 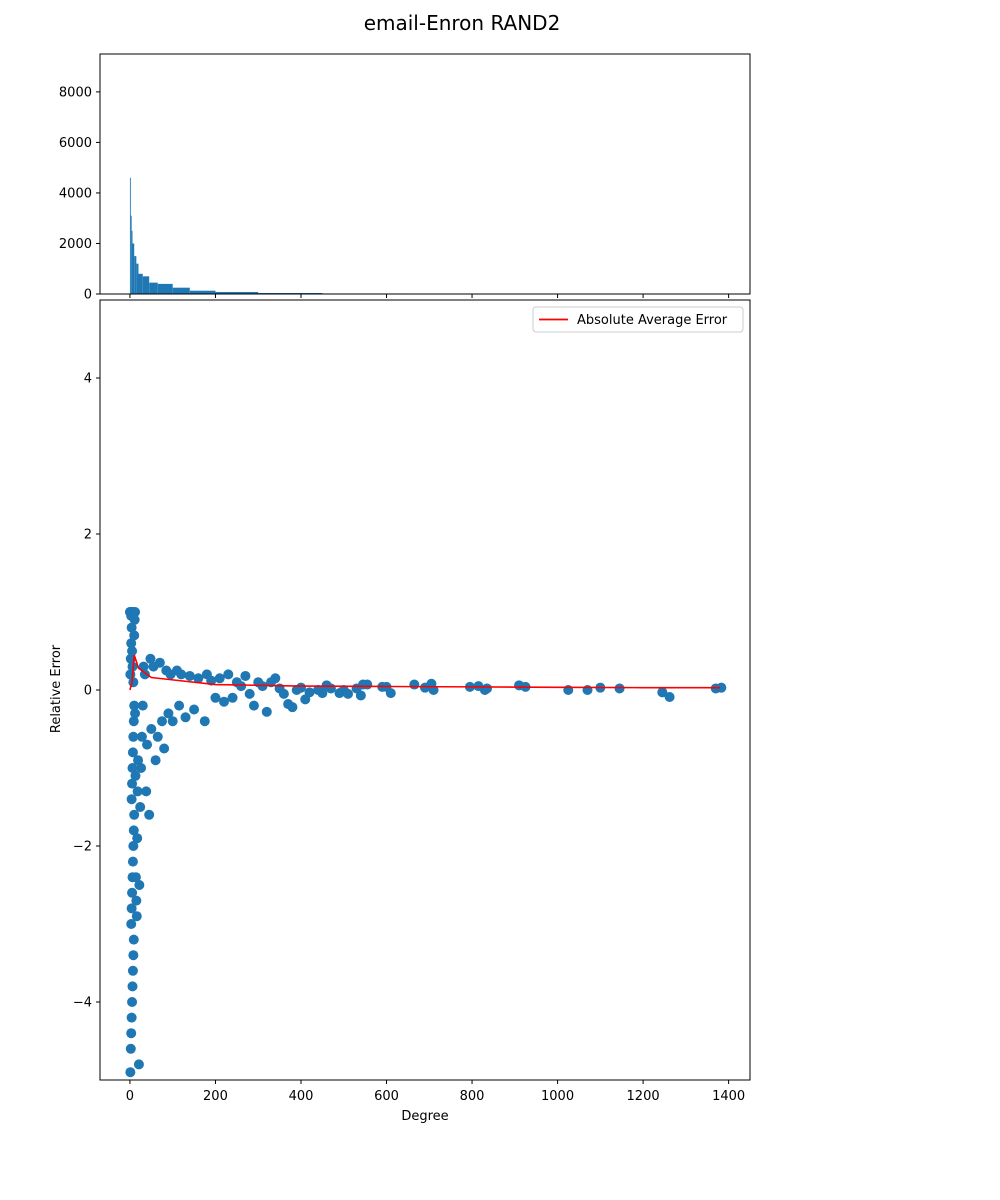 I want to click on scatter-y-tick-label: 0, so click(x=88, y=691).